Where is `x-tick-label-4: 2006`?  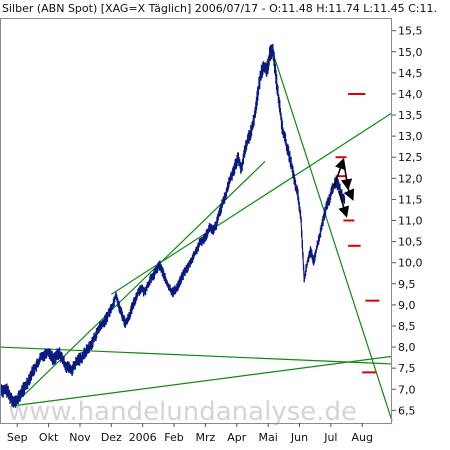
x-tick-label-4: 2006 is located at coordinates (143, 437).